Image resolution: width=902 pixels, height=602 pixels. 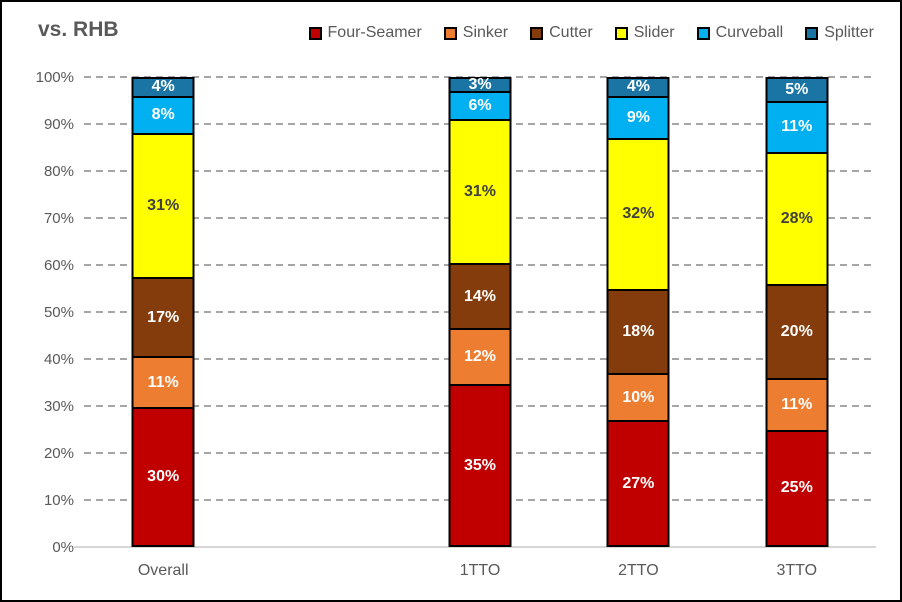 I want to click on segment-sinker: 10%, so click(x=638, y=397).